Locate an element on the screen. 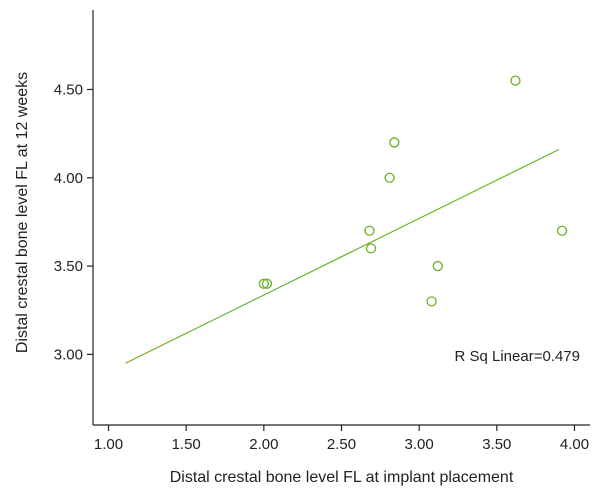 This screenshot has height=488, width=594. y-tick-label: 3.50 is located at coordinates (68, 266).